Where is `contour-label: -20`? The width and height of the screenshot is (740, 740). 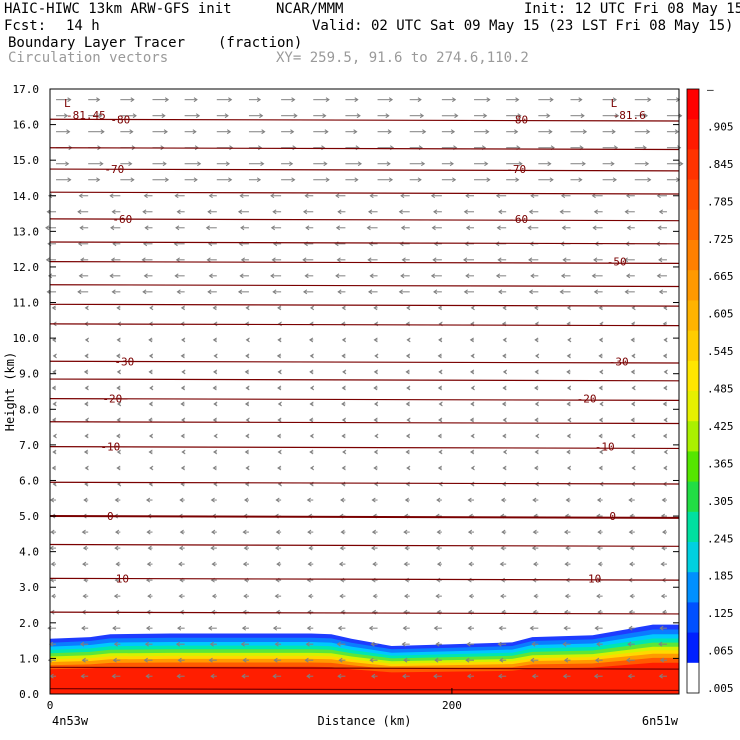
contour-label: -20 is located at coordinates (112, 399).